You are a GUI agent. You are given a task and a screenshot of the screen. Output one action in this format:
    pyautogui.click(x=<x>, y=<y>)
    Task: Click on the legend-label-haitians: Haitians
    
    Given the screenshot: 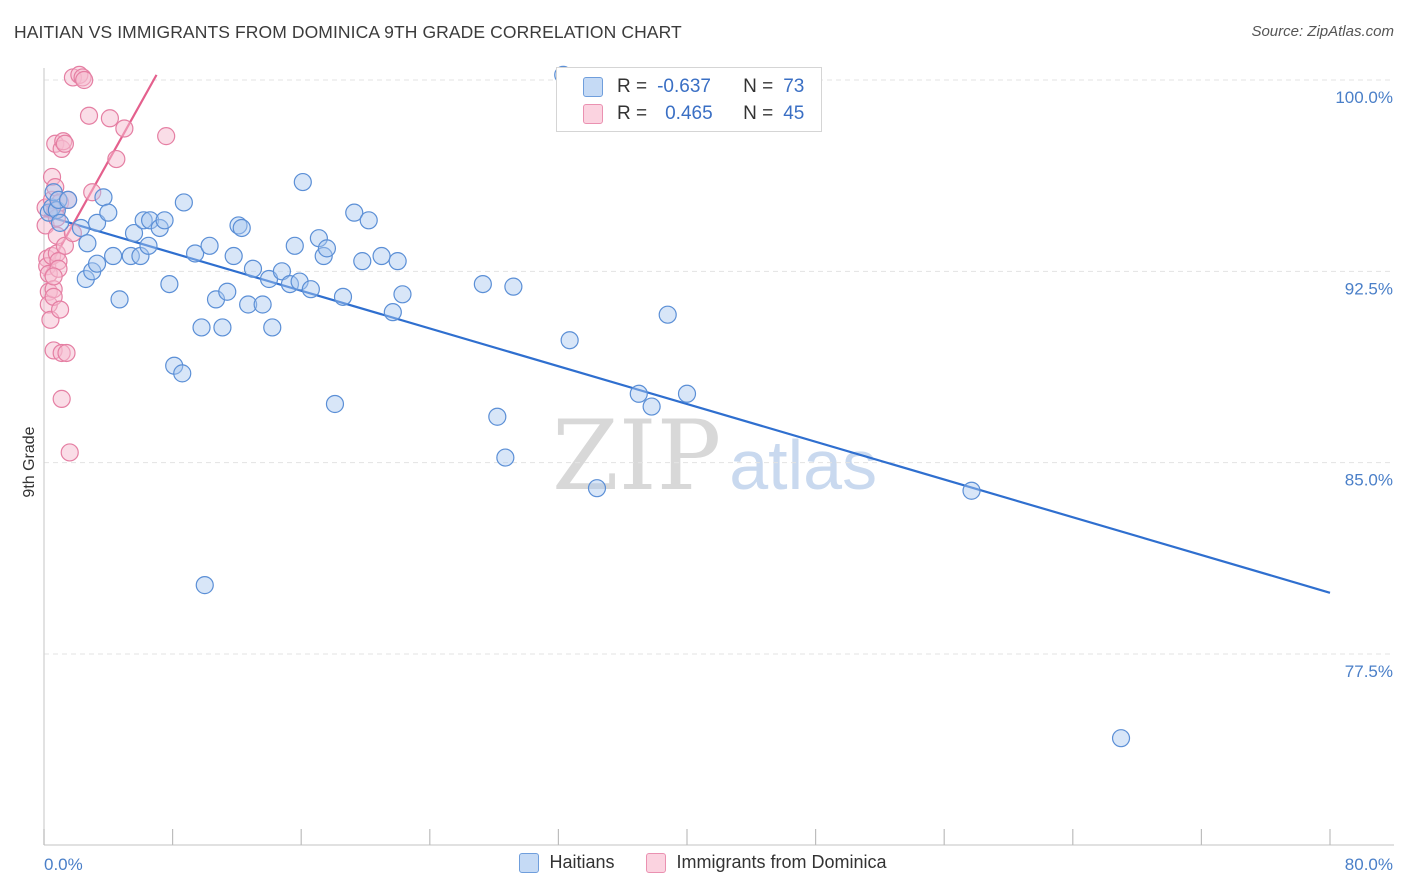 What is the action you would take?
    pyautogui.click(x=582, y=862)
    